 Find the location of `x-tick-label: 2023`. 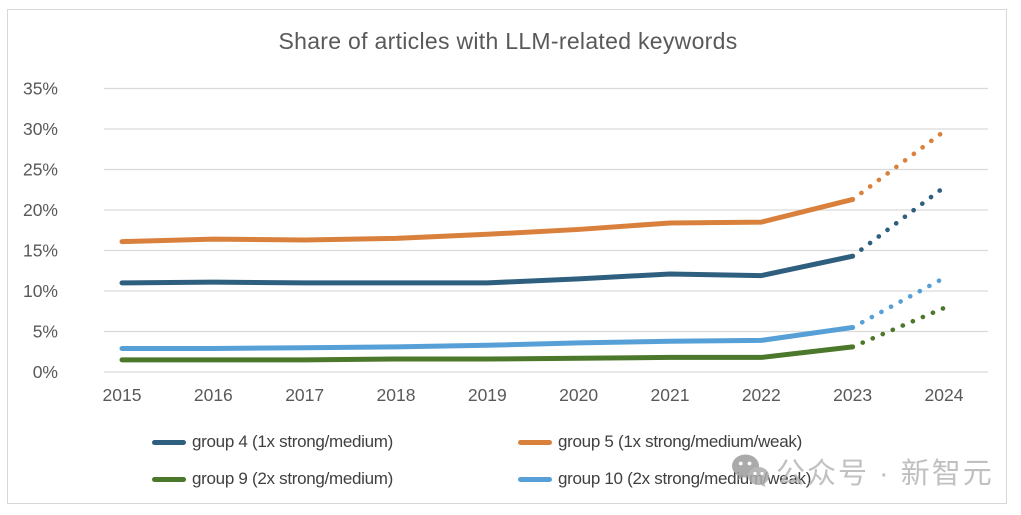

x-tick-label: 2023 is located at coordinates (852, 395).